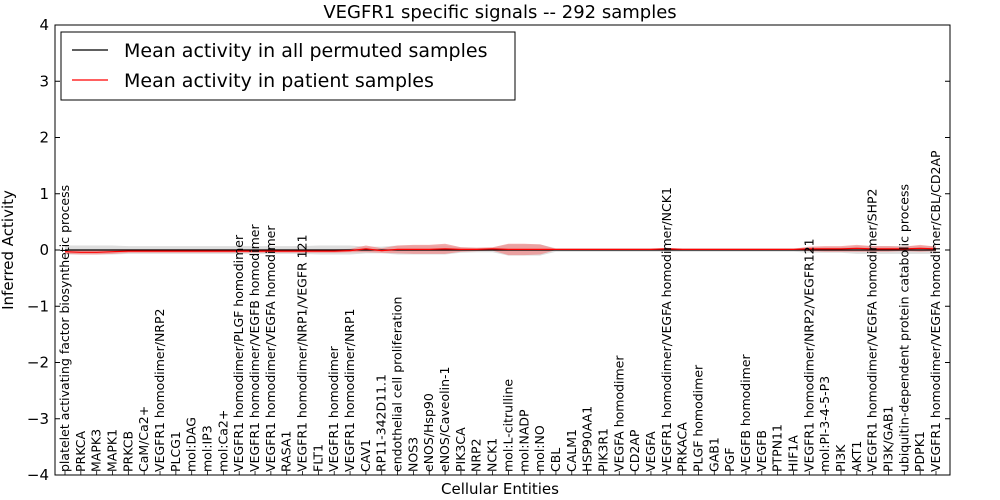 This screenshot has height=500, width=1000. Describe the element at coordinates (650, 451) in the screenshot. I see `category-label: VEGFA` at that location.